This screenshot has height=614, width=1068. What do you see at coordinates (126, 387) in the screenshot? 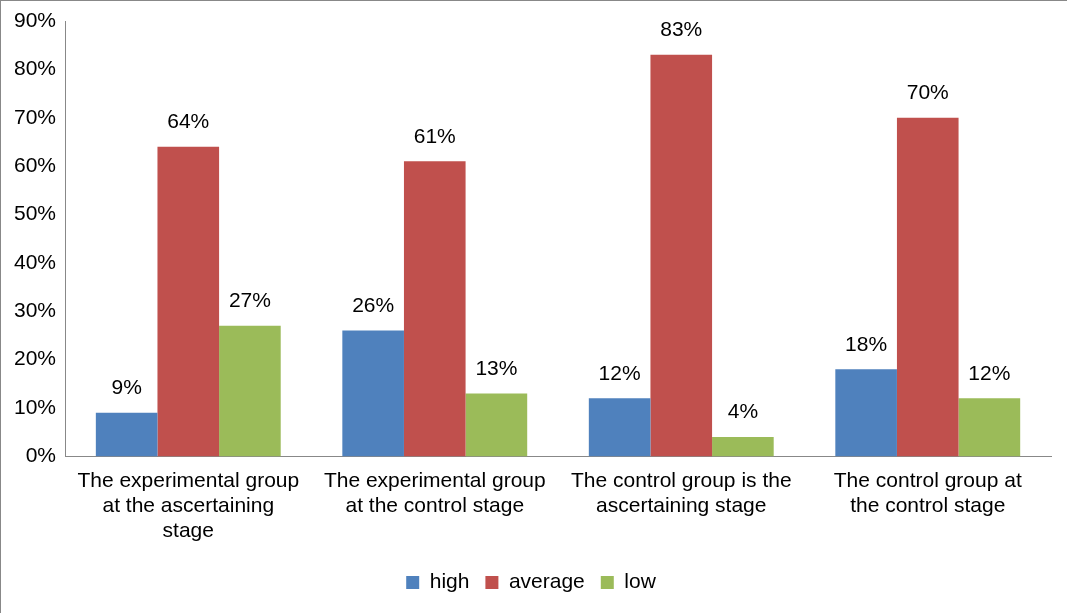
I see `data-label: 9%` at bounding box center [126, 387].